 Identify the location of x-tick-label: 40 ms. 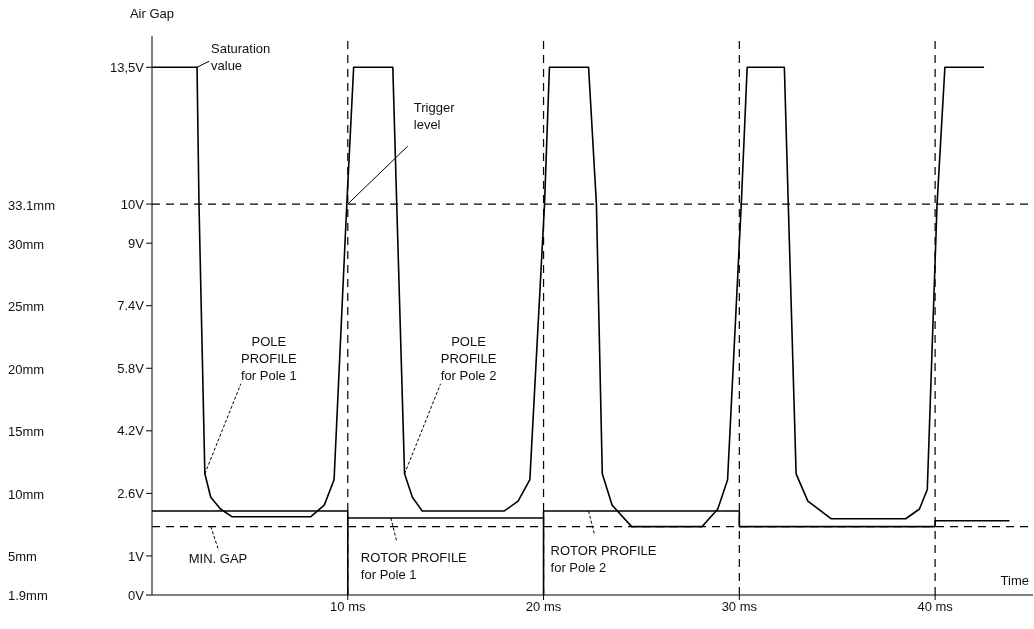
(935, 607).